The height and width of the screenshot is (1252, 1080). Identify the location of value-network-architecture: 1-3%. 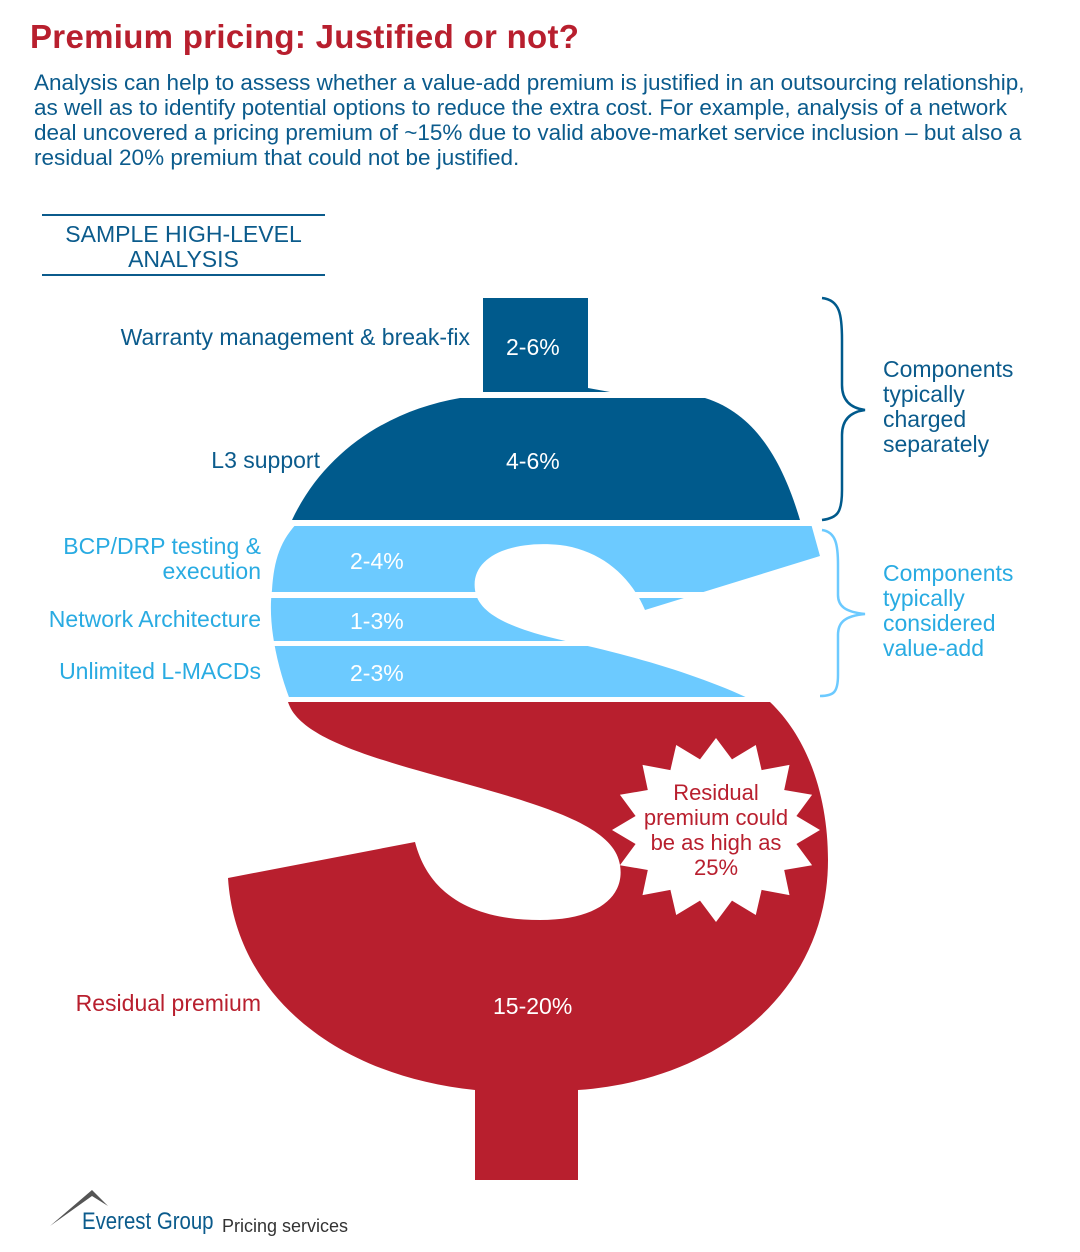
(377, 621).